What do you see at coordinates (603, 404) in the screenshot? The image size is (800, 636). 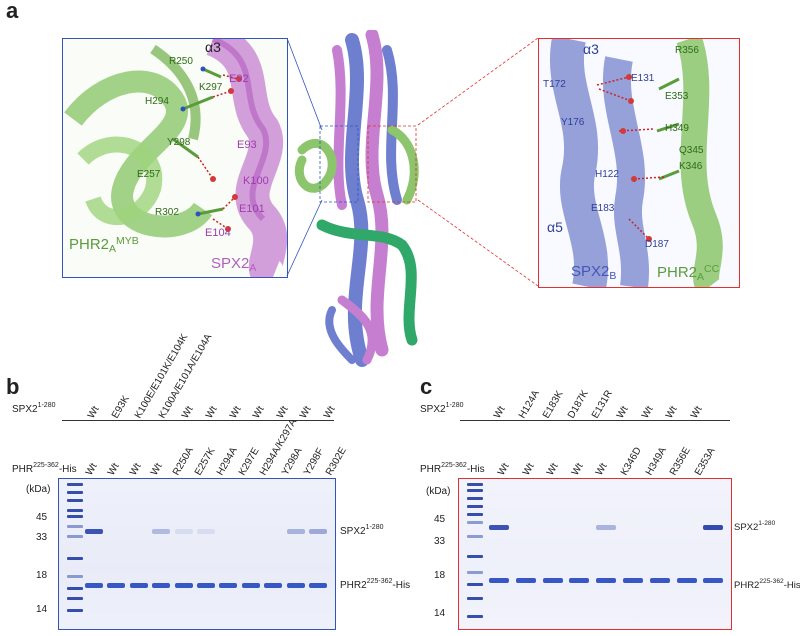 I see `c-spx-lane-label: E131R` at bounding box center [603, 404].